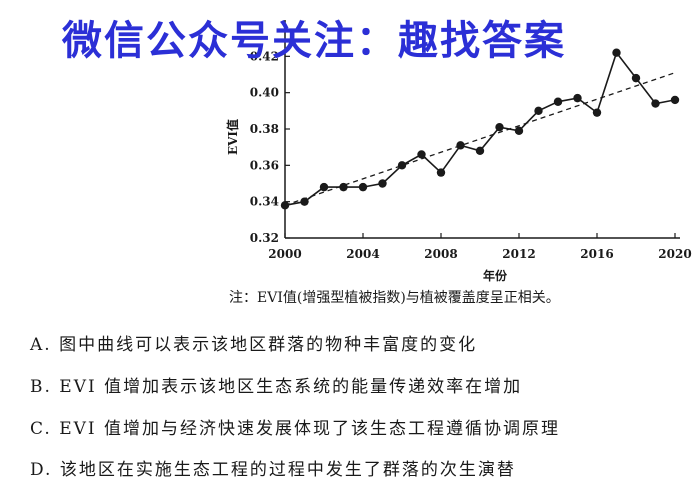  What do you see at coordinates (440, 254) in the screenshot?
I see `x-tick-label: 2008` at bounding box center [440, 254].